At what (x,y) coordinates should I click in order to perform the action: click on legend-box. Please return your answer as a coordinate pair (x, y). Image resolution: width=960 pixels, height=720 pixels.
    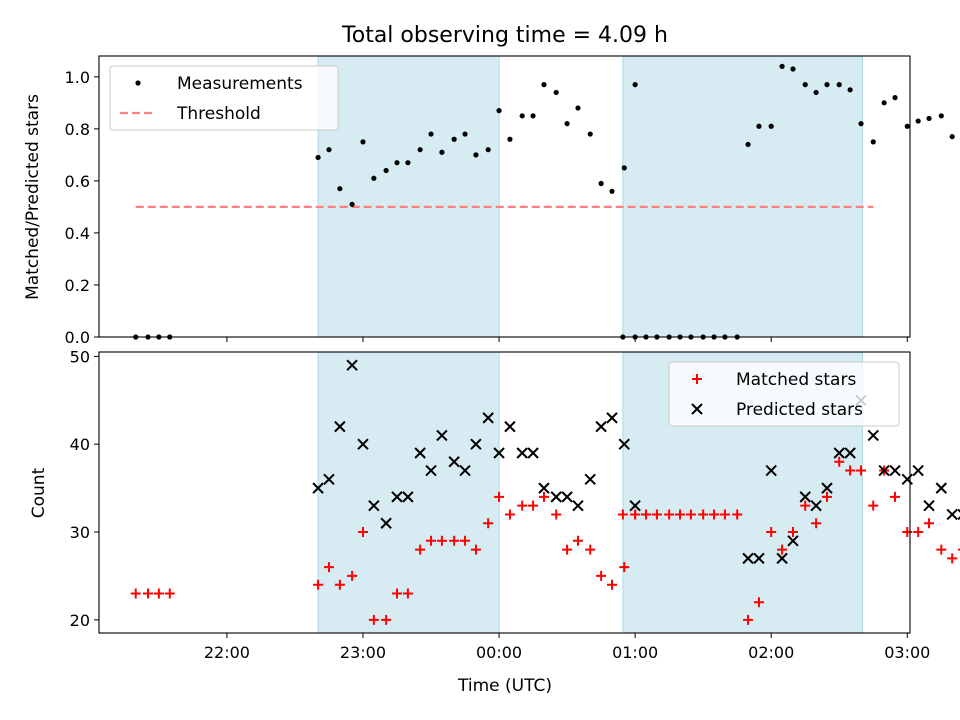
    Looking at the image, I should click on (224, 98).